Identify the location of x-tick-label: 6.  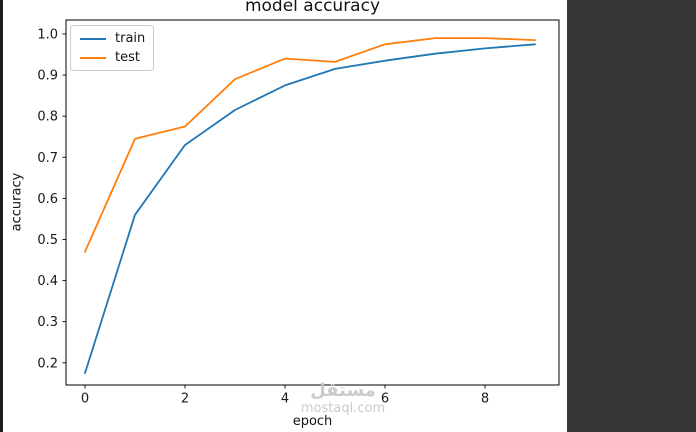
(385, 399).